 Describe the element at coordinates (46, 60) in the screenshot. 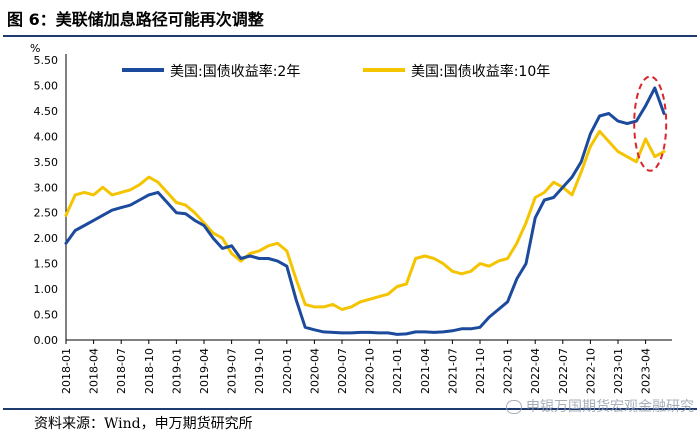

I see `y-tick-label: 5.50` at that location.